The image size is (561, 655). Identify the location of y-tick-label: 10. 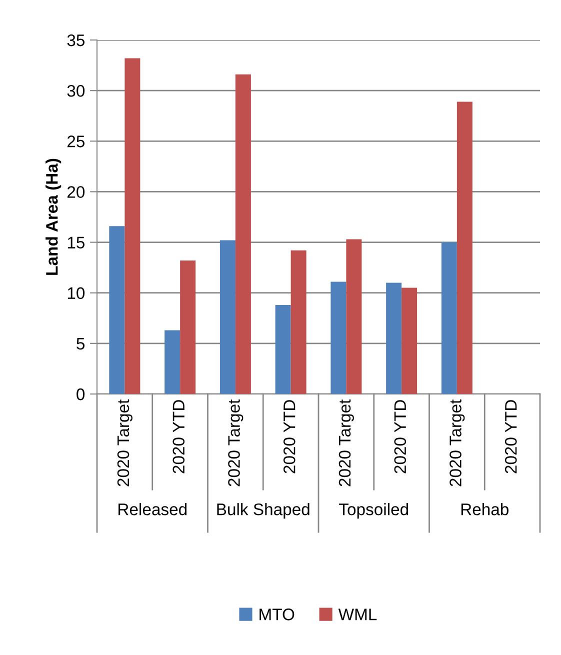
(76, 293).